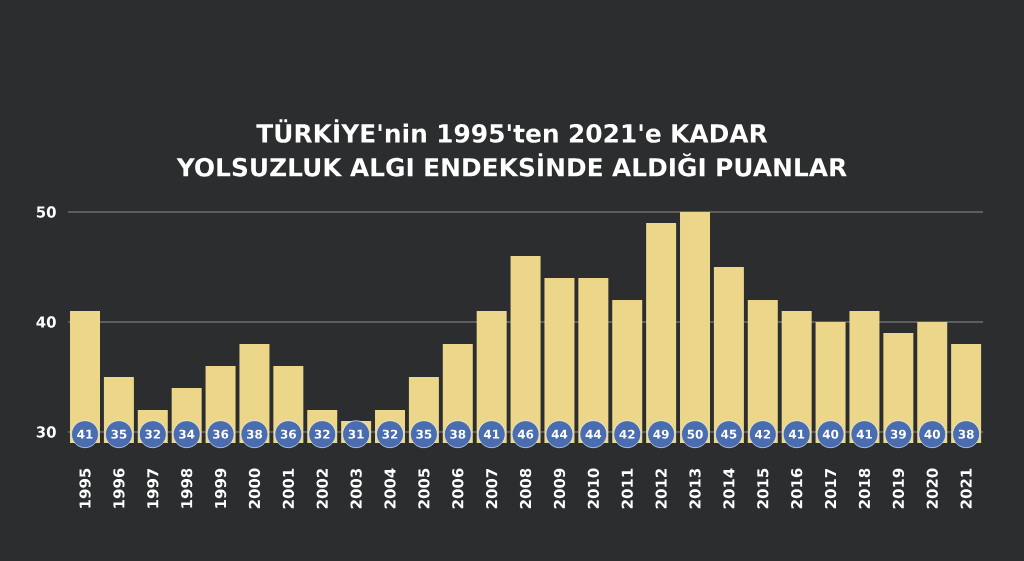  Describe the element at coordinates (46, 322) in the screenshot. I see `y-tick-label: 40` at that location.